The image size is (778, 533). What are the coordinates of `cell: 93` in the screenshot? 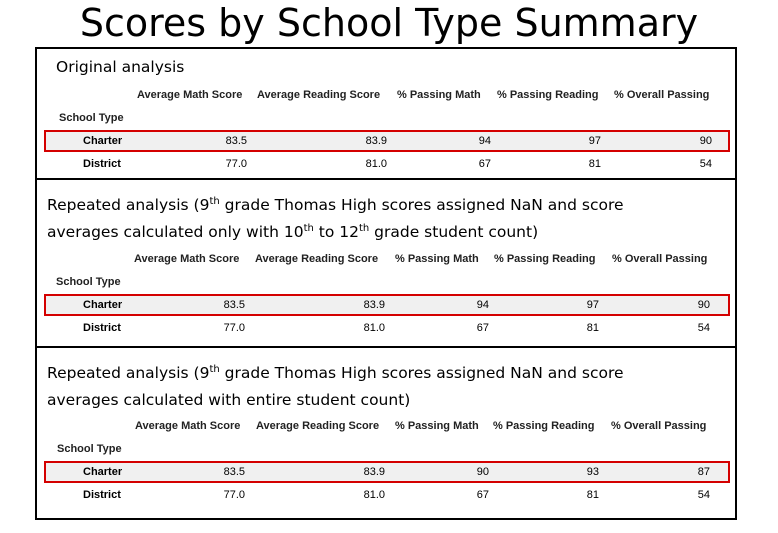 It's located at (592, 472).